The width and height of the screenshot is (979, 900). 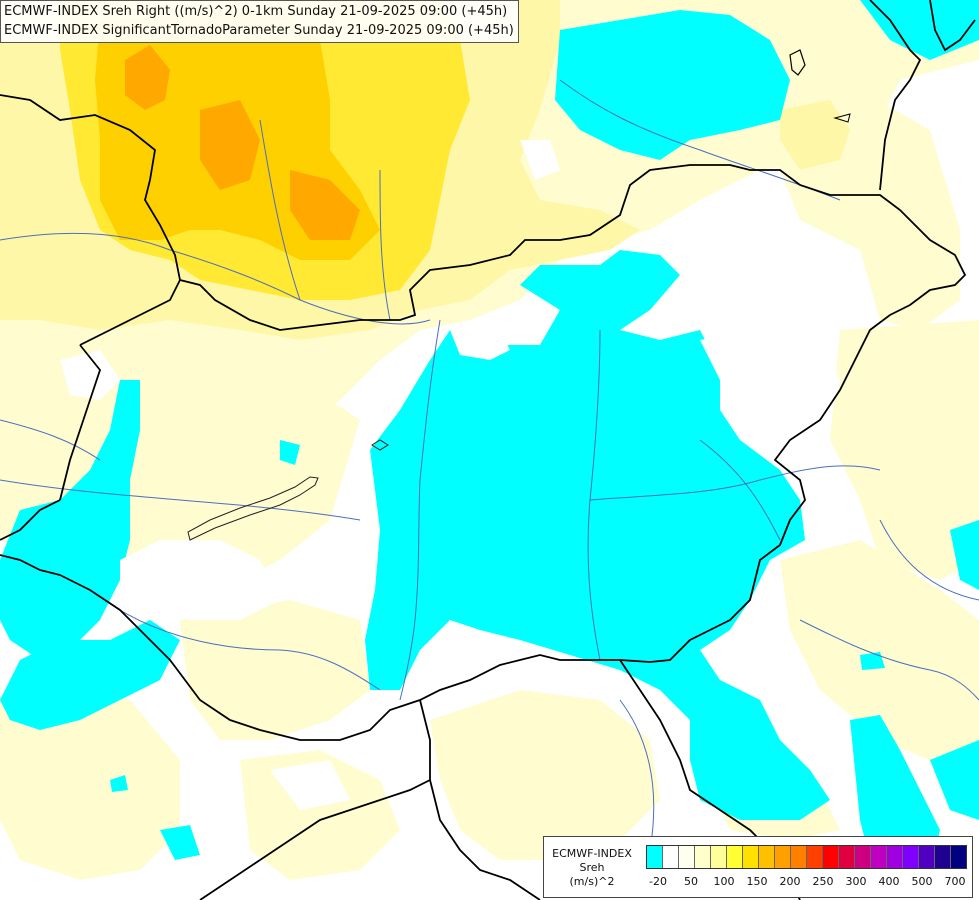 I want to click on legend-tick-label: 300, so click(x=856, y=881).